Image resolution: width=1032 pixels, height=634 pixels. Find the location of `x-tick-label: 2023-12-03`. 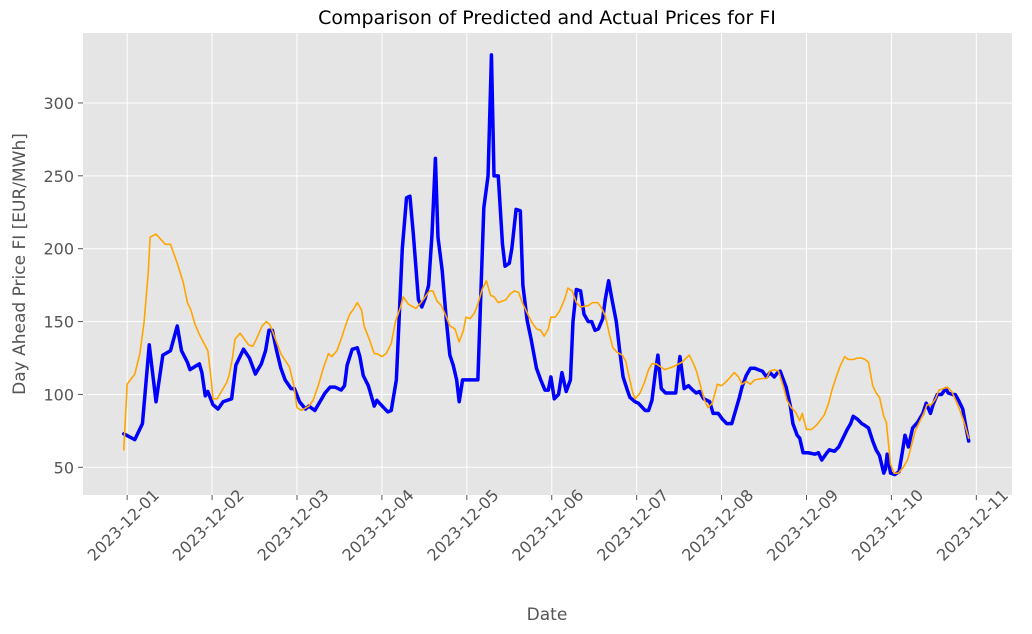

x-tick-label: 2023-12-03 is located at coordinates (293, 525).